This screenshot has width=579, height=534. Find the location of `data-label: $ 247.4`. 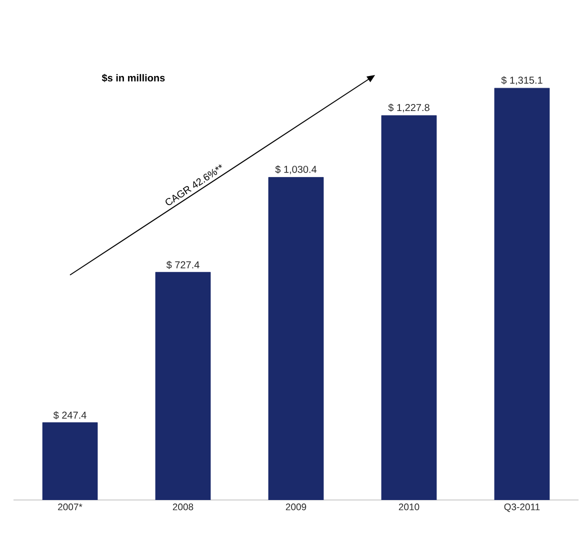

data-label: $ 247.4 is located at coordinates (69, 415).